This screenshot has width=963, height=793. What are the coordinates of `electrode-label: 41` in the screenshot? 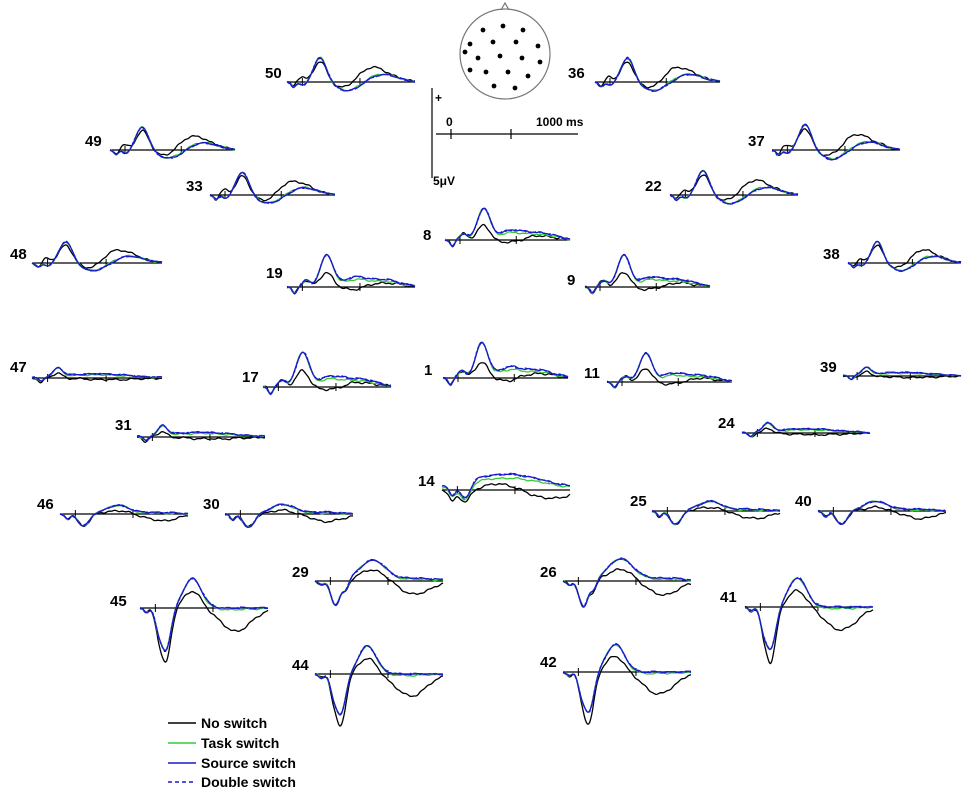 It's located at (728, 597).